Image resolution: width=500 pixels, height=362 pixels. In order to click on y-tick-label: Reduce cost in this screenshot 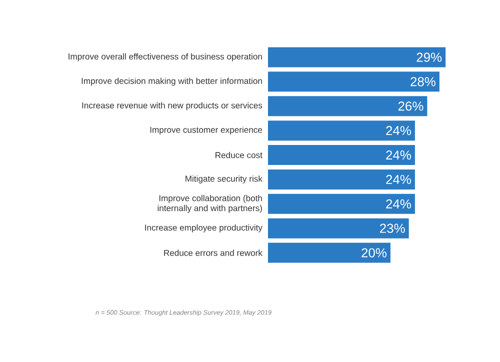, I will do `click(239, 155)`.